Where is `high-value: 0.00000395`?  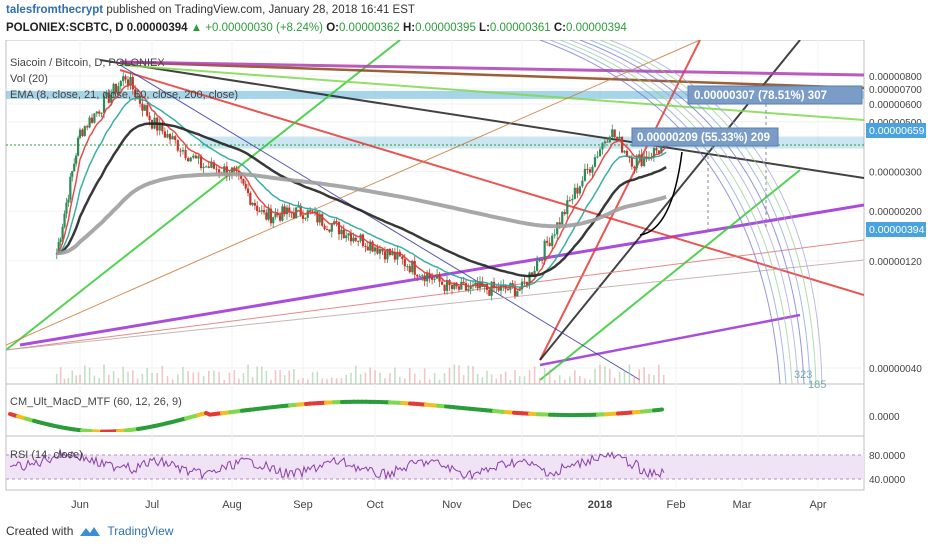
high-value: 0.00000395 is located at coordinates (445, 28).